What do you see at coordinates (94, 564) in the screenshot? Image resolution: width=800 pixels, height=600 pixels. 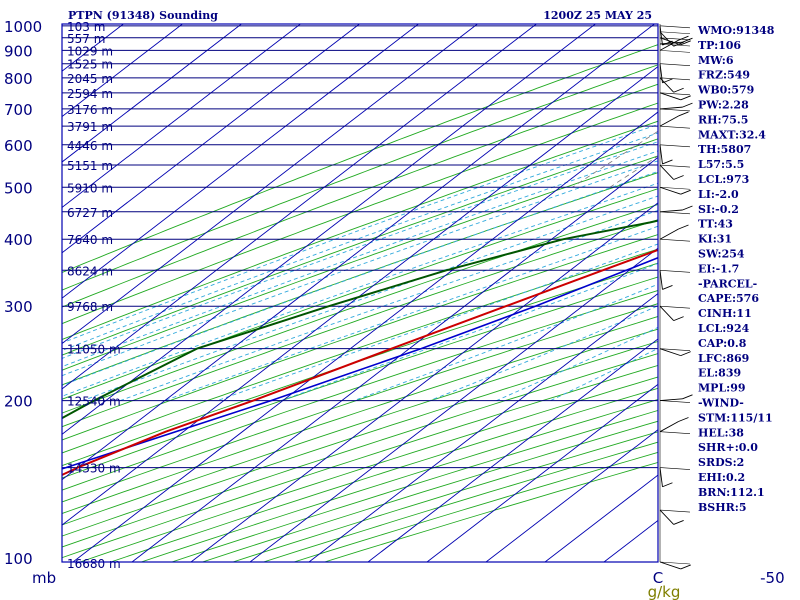 I see `height-label: 16680 m` at bounding box center [94, 564].